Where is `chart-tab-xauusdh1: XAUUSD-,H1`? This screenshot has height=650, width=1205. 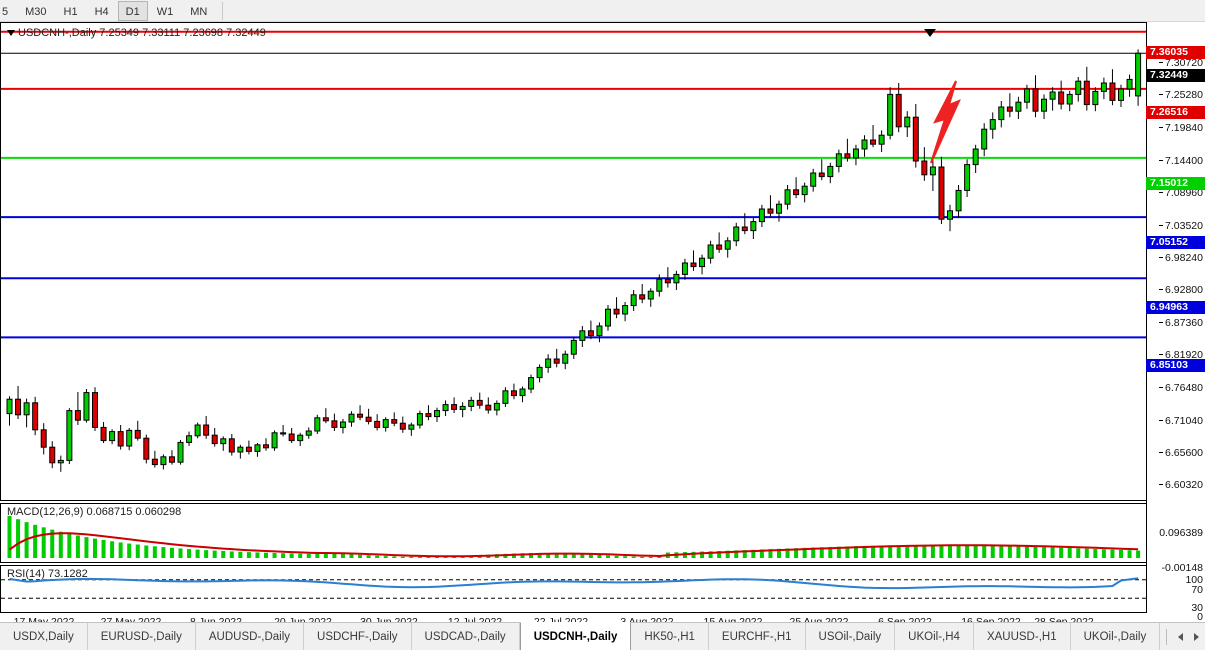
chart-tab-xauusdh1: XAUUSD-,H1 is located at coordinates (1022, 636).